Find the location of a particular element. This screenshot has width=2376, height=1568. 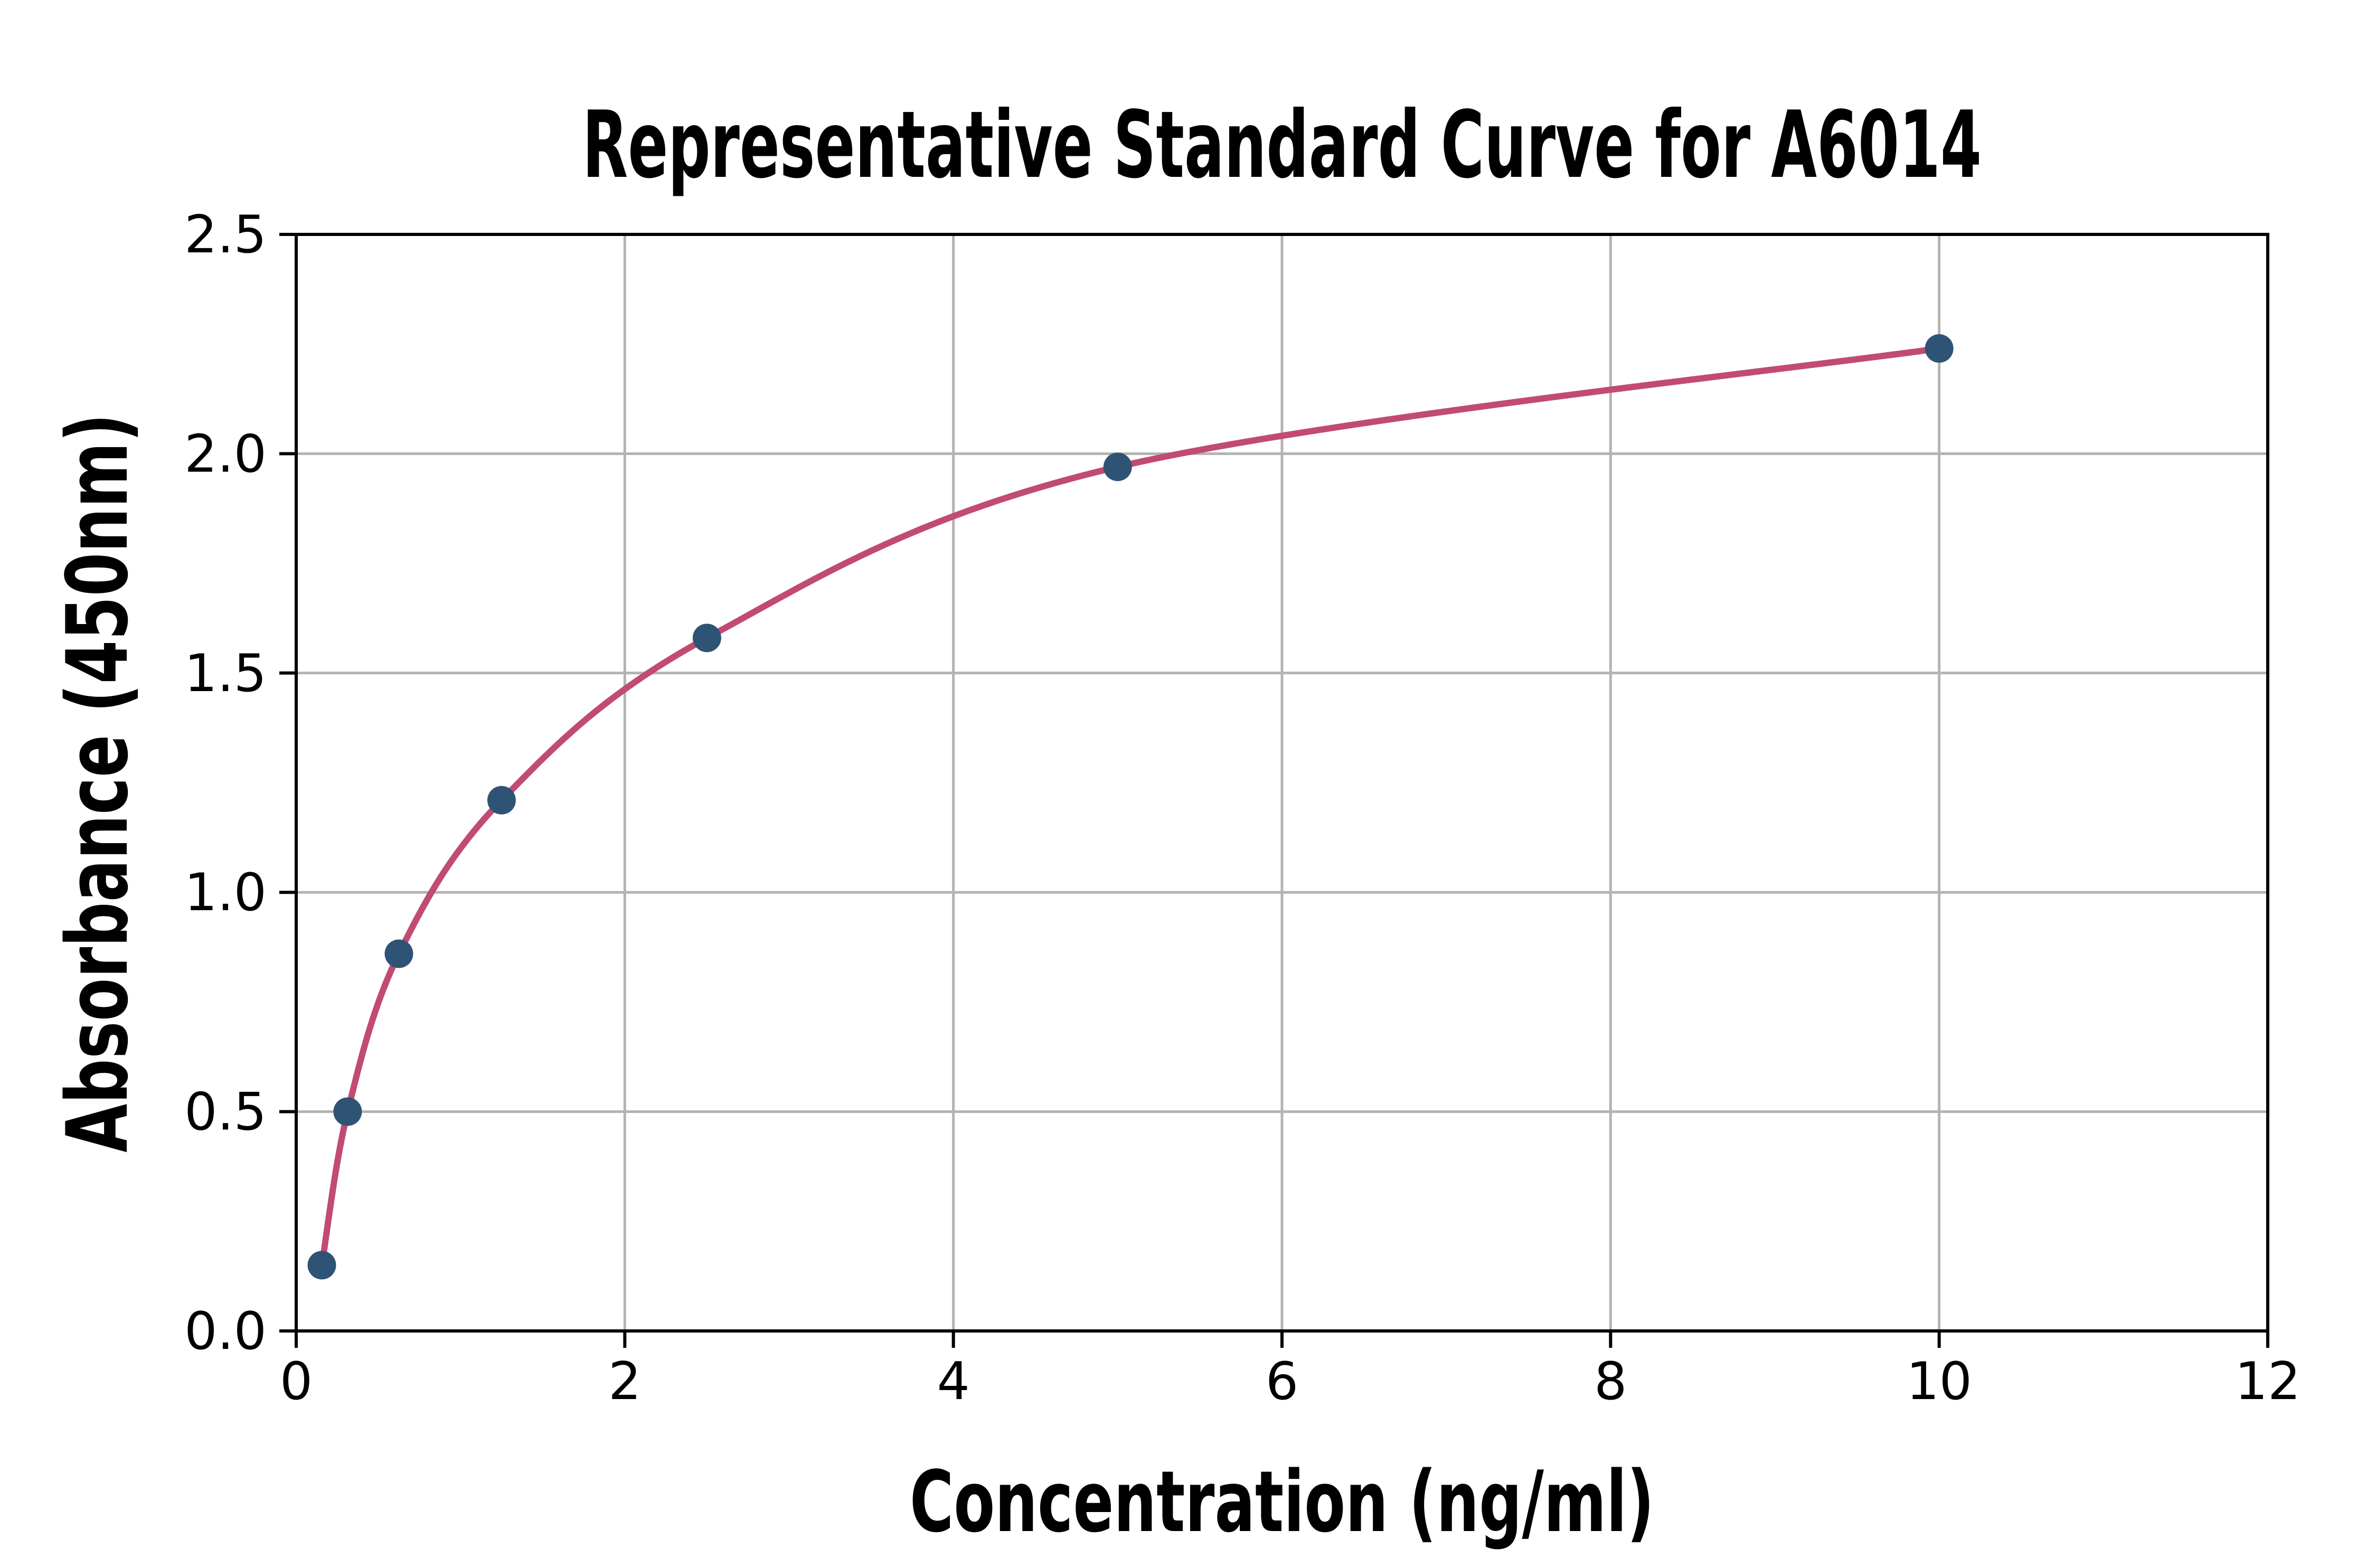

x-tick-label-2: 2 is located at coordinates (624, 1382).